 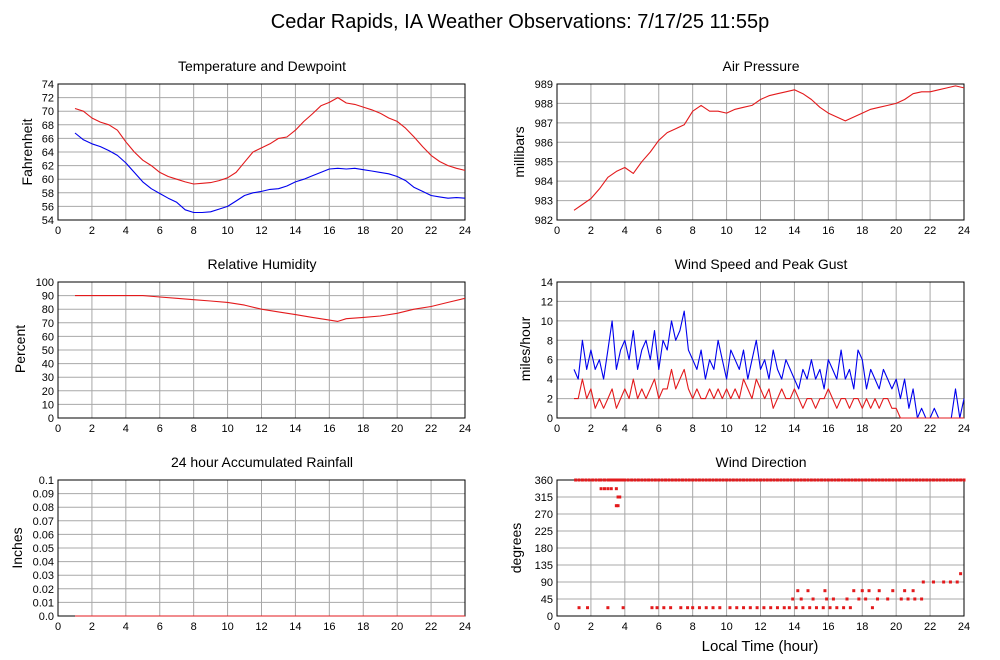 What do you see at coordinates (760, 627) in the screenshot?
I see `x-tick-label: 12` at bounding box center [760, 627].